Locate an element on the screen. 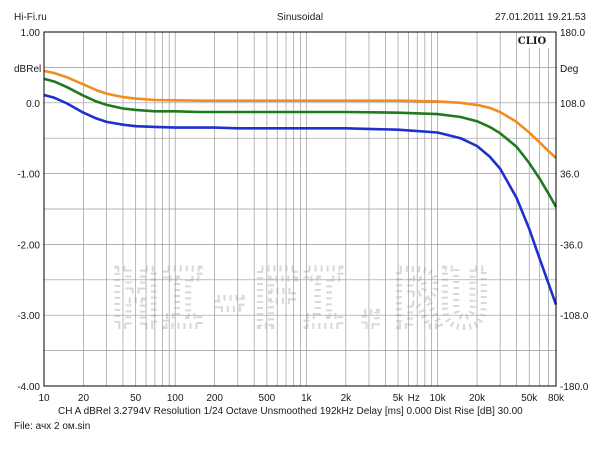 The height and width of the screenshot is (450, 600). y-tick-label: 1.00 is located at coordinates (31, 33).